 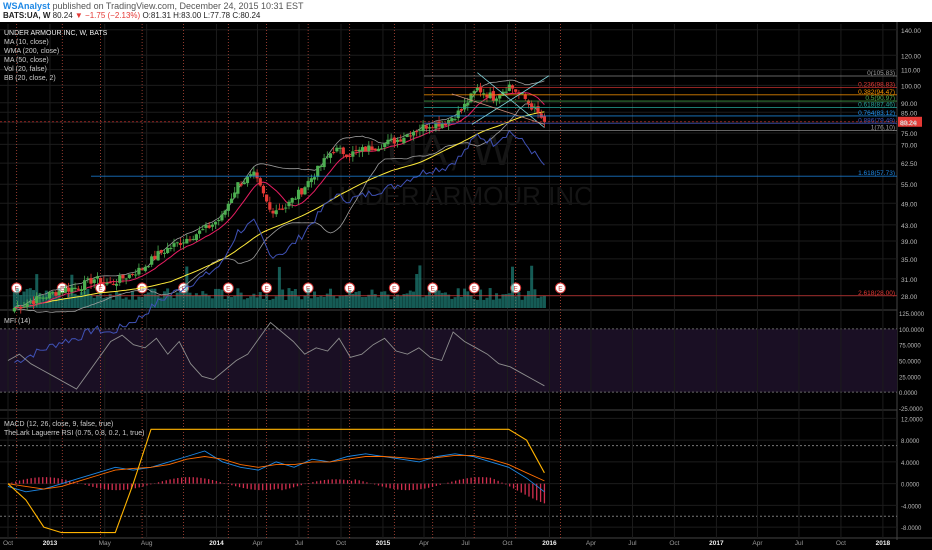 What do you see at coordinates (25, 69) in the screenshot?
I see `indicator-legend: Vol (20, false)` at bounding box center [25, 69].